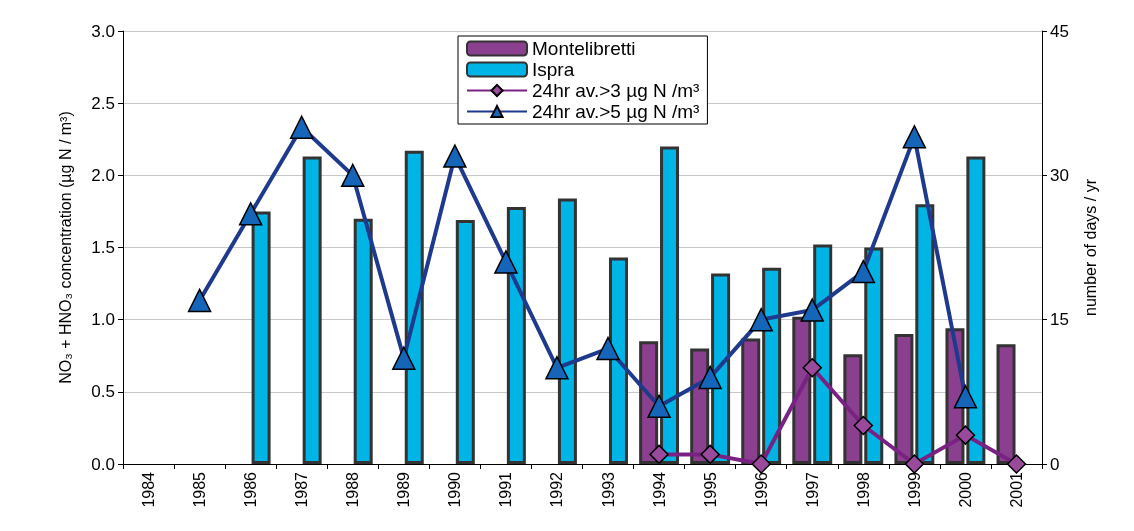  I want to click on x-tick-label: 2001, so click(1016, 489).